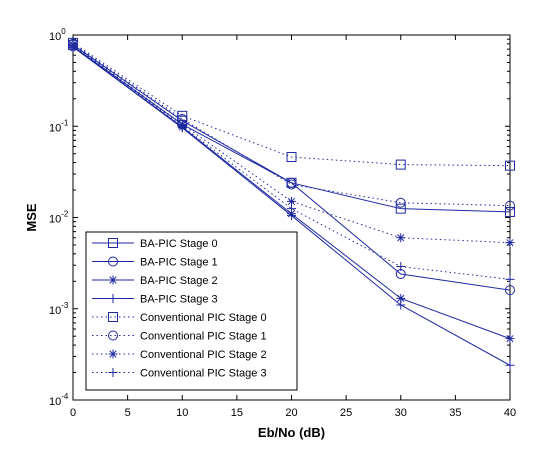  What do you see at coordinates (128, 413) in the screenshot?
I see `x-tick-label: 5` at bounding box center [128, 413].